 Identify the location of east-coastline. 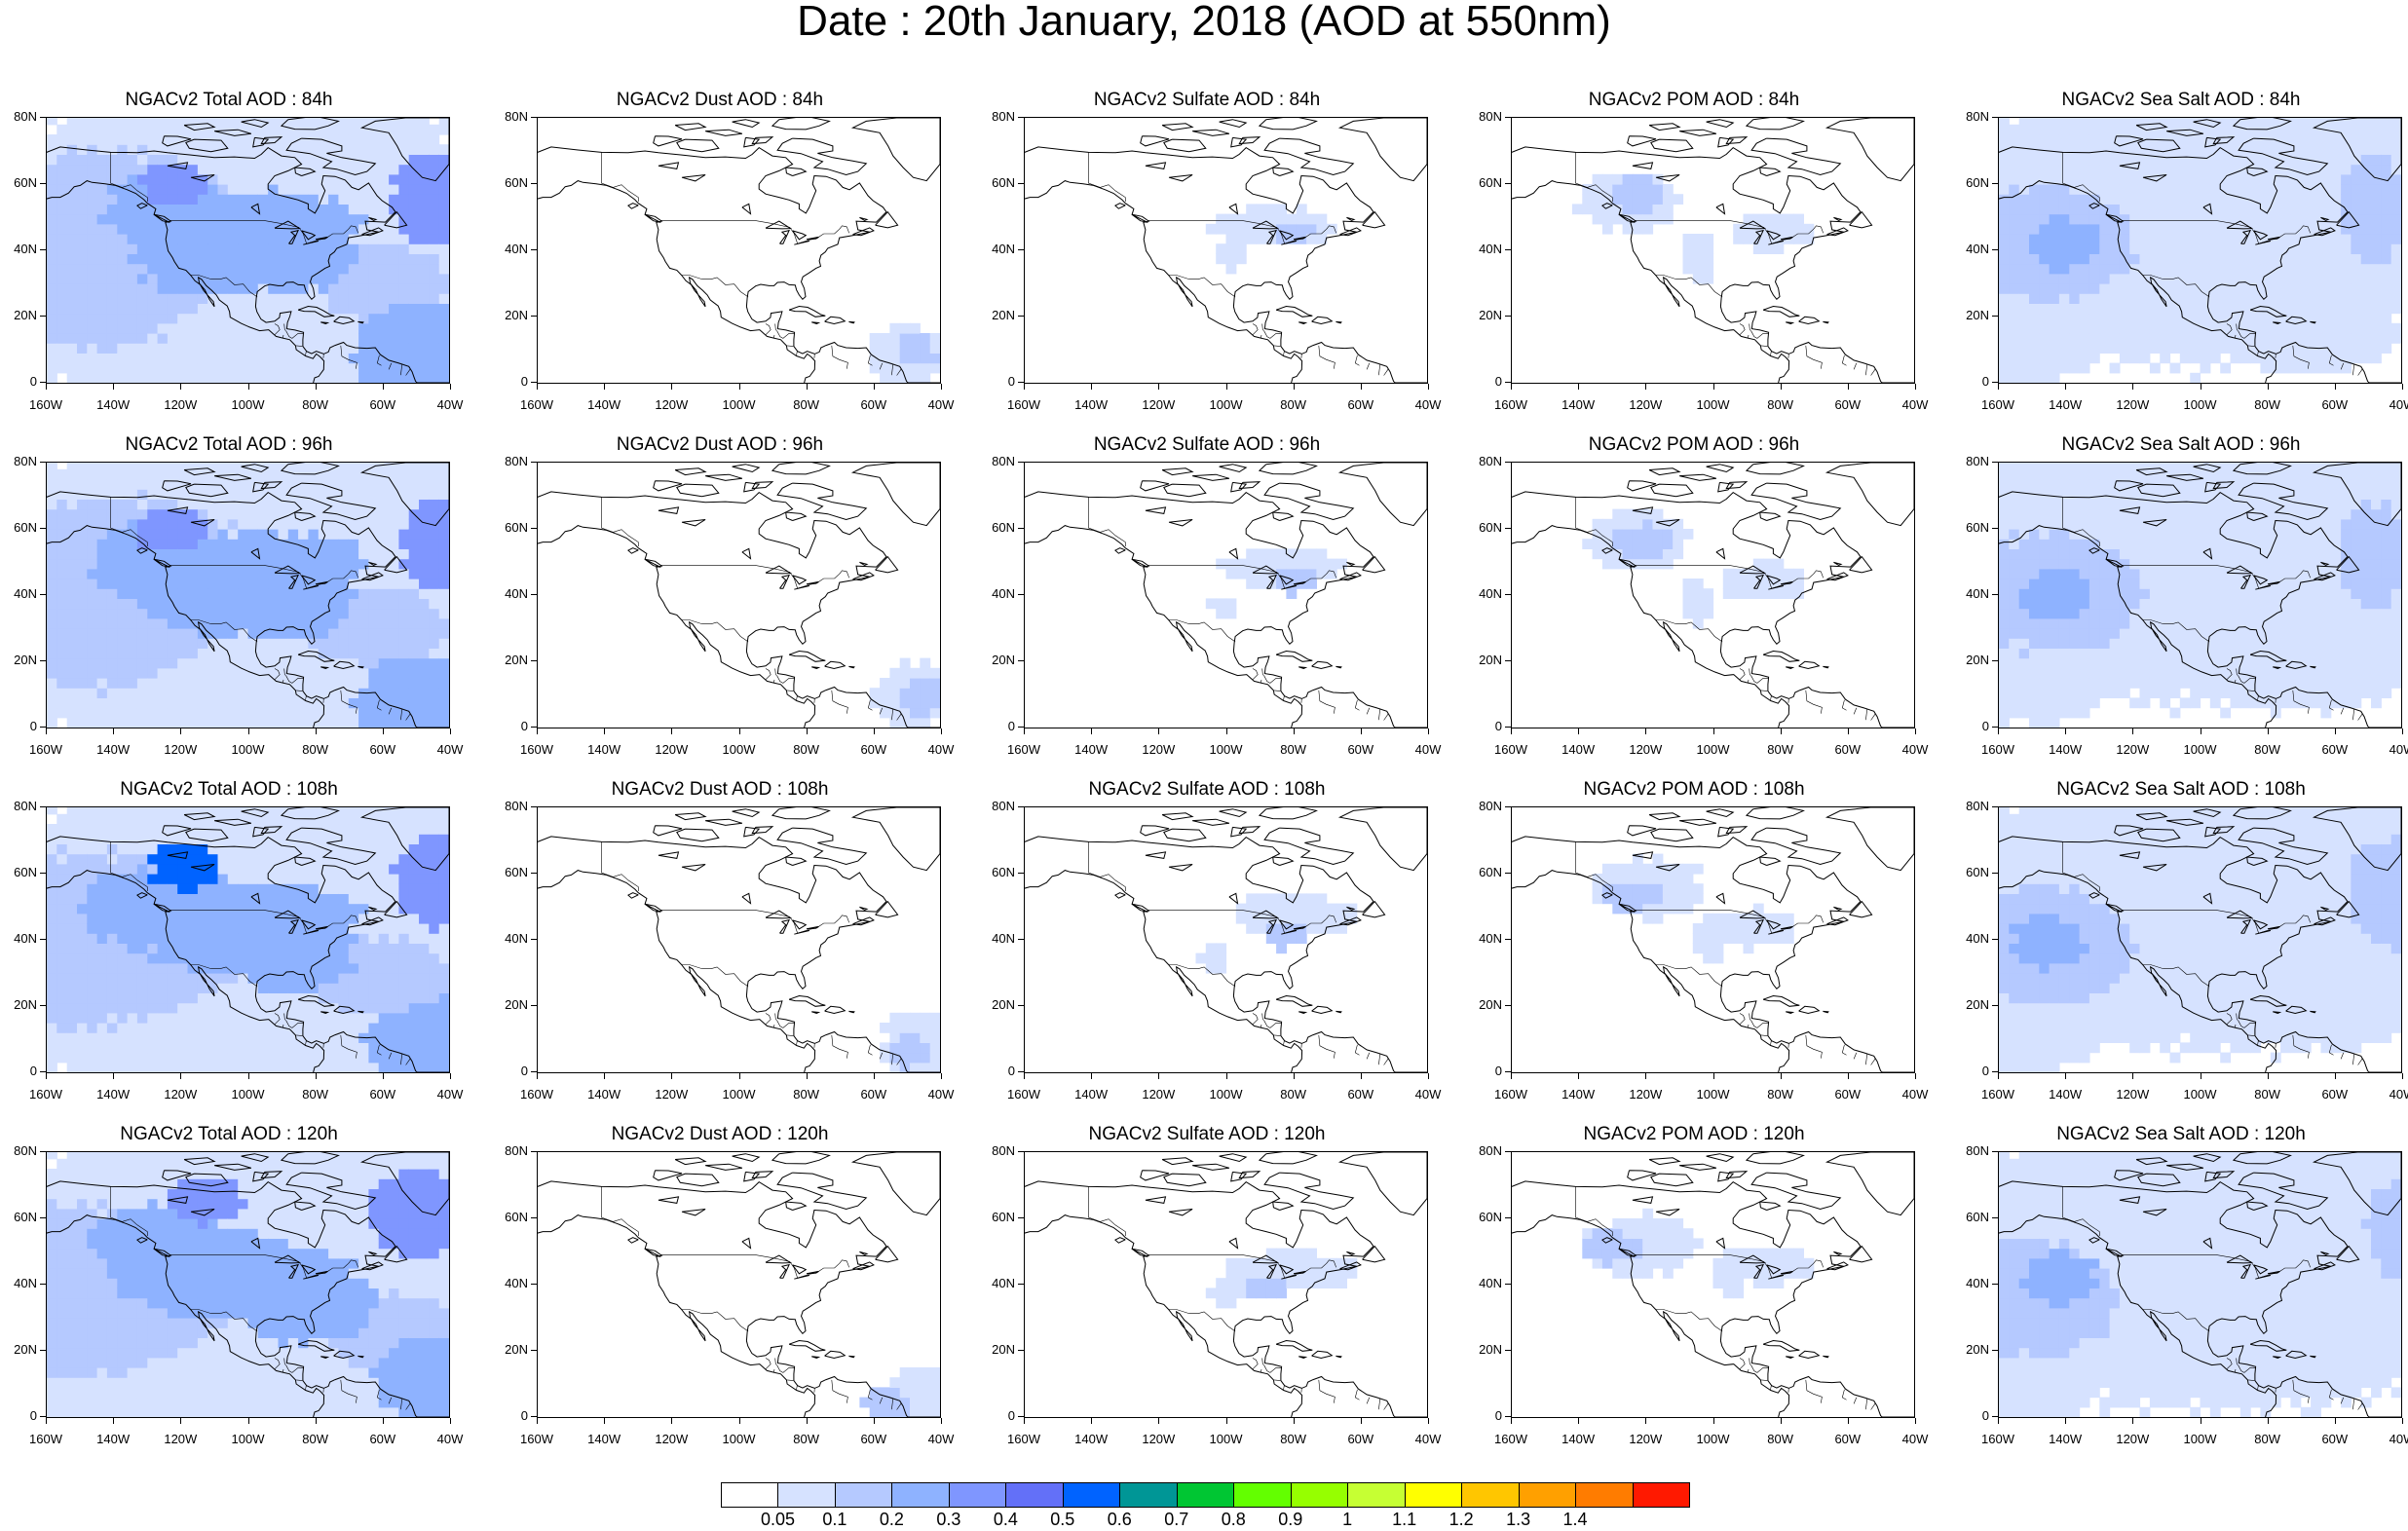
(2200, 609).